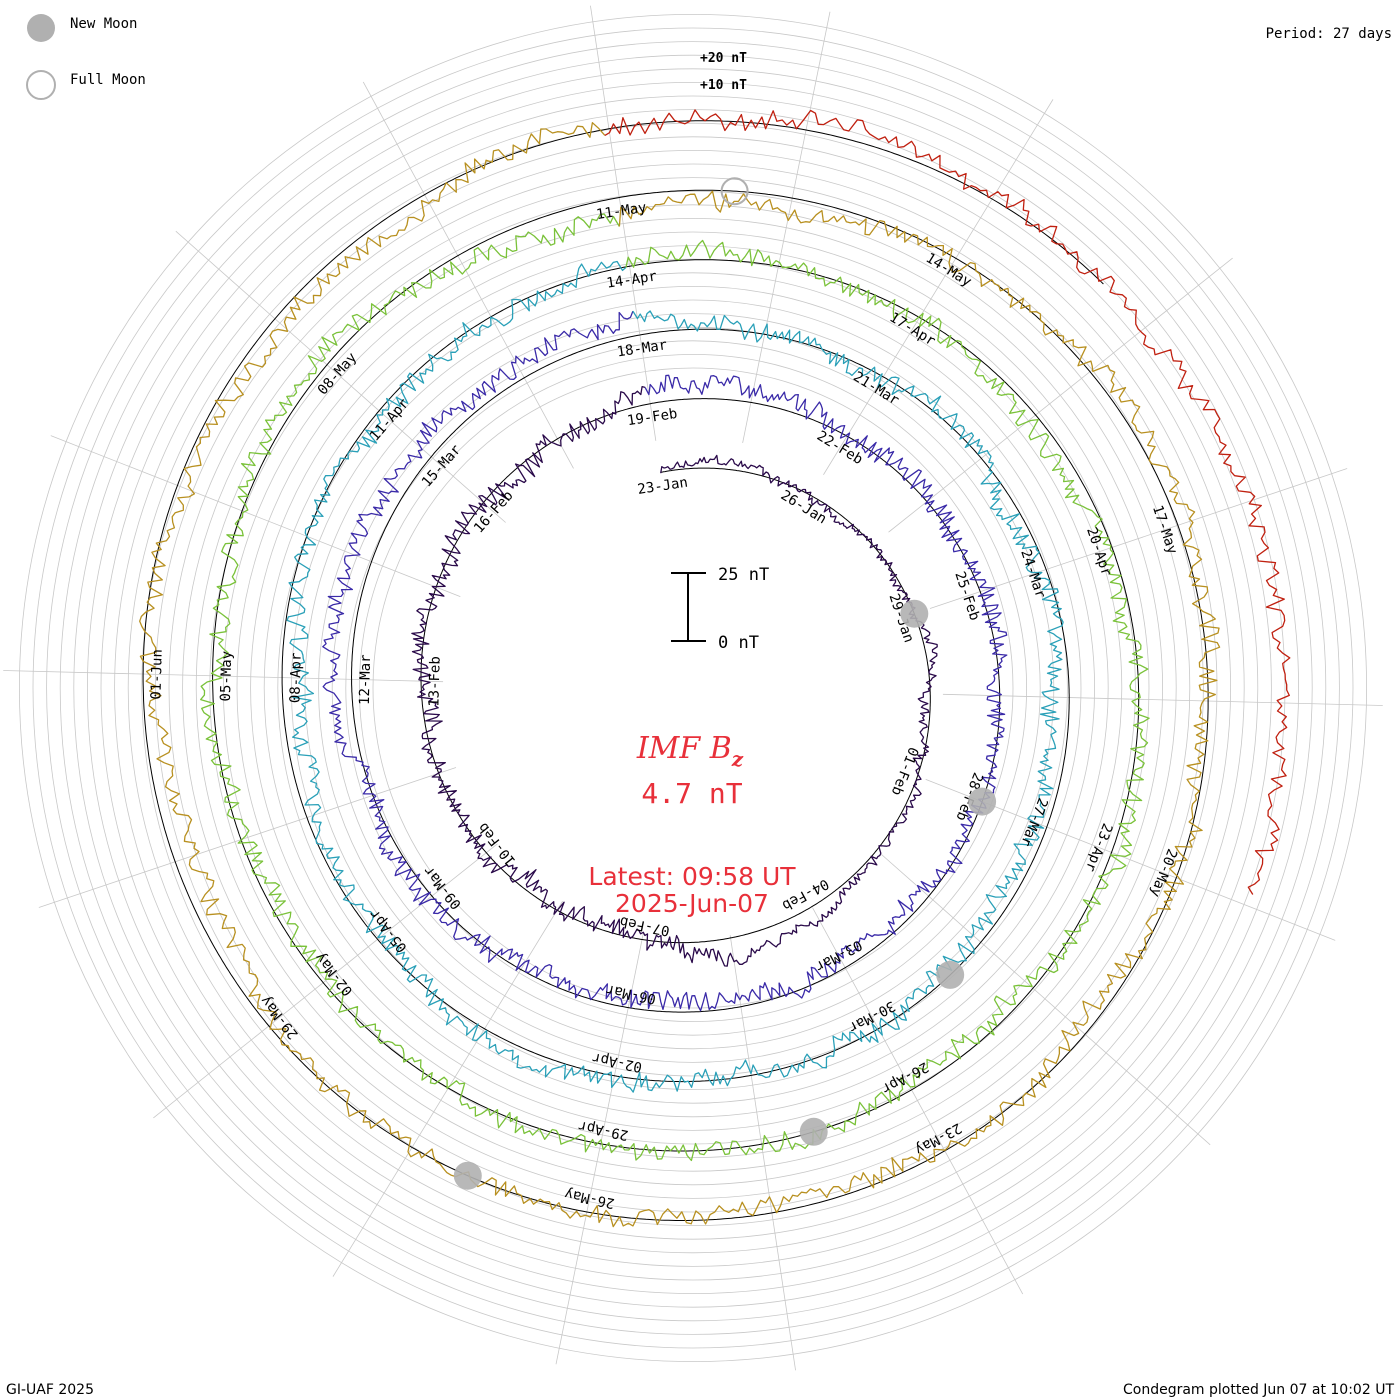 This screenshot has height=1400, width=1400. Describe the element at coordinates (938, 1138) in the screenshot. I see `date-label: 23-May` at that location.